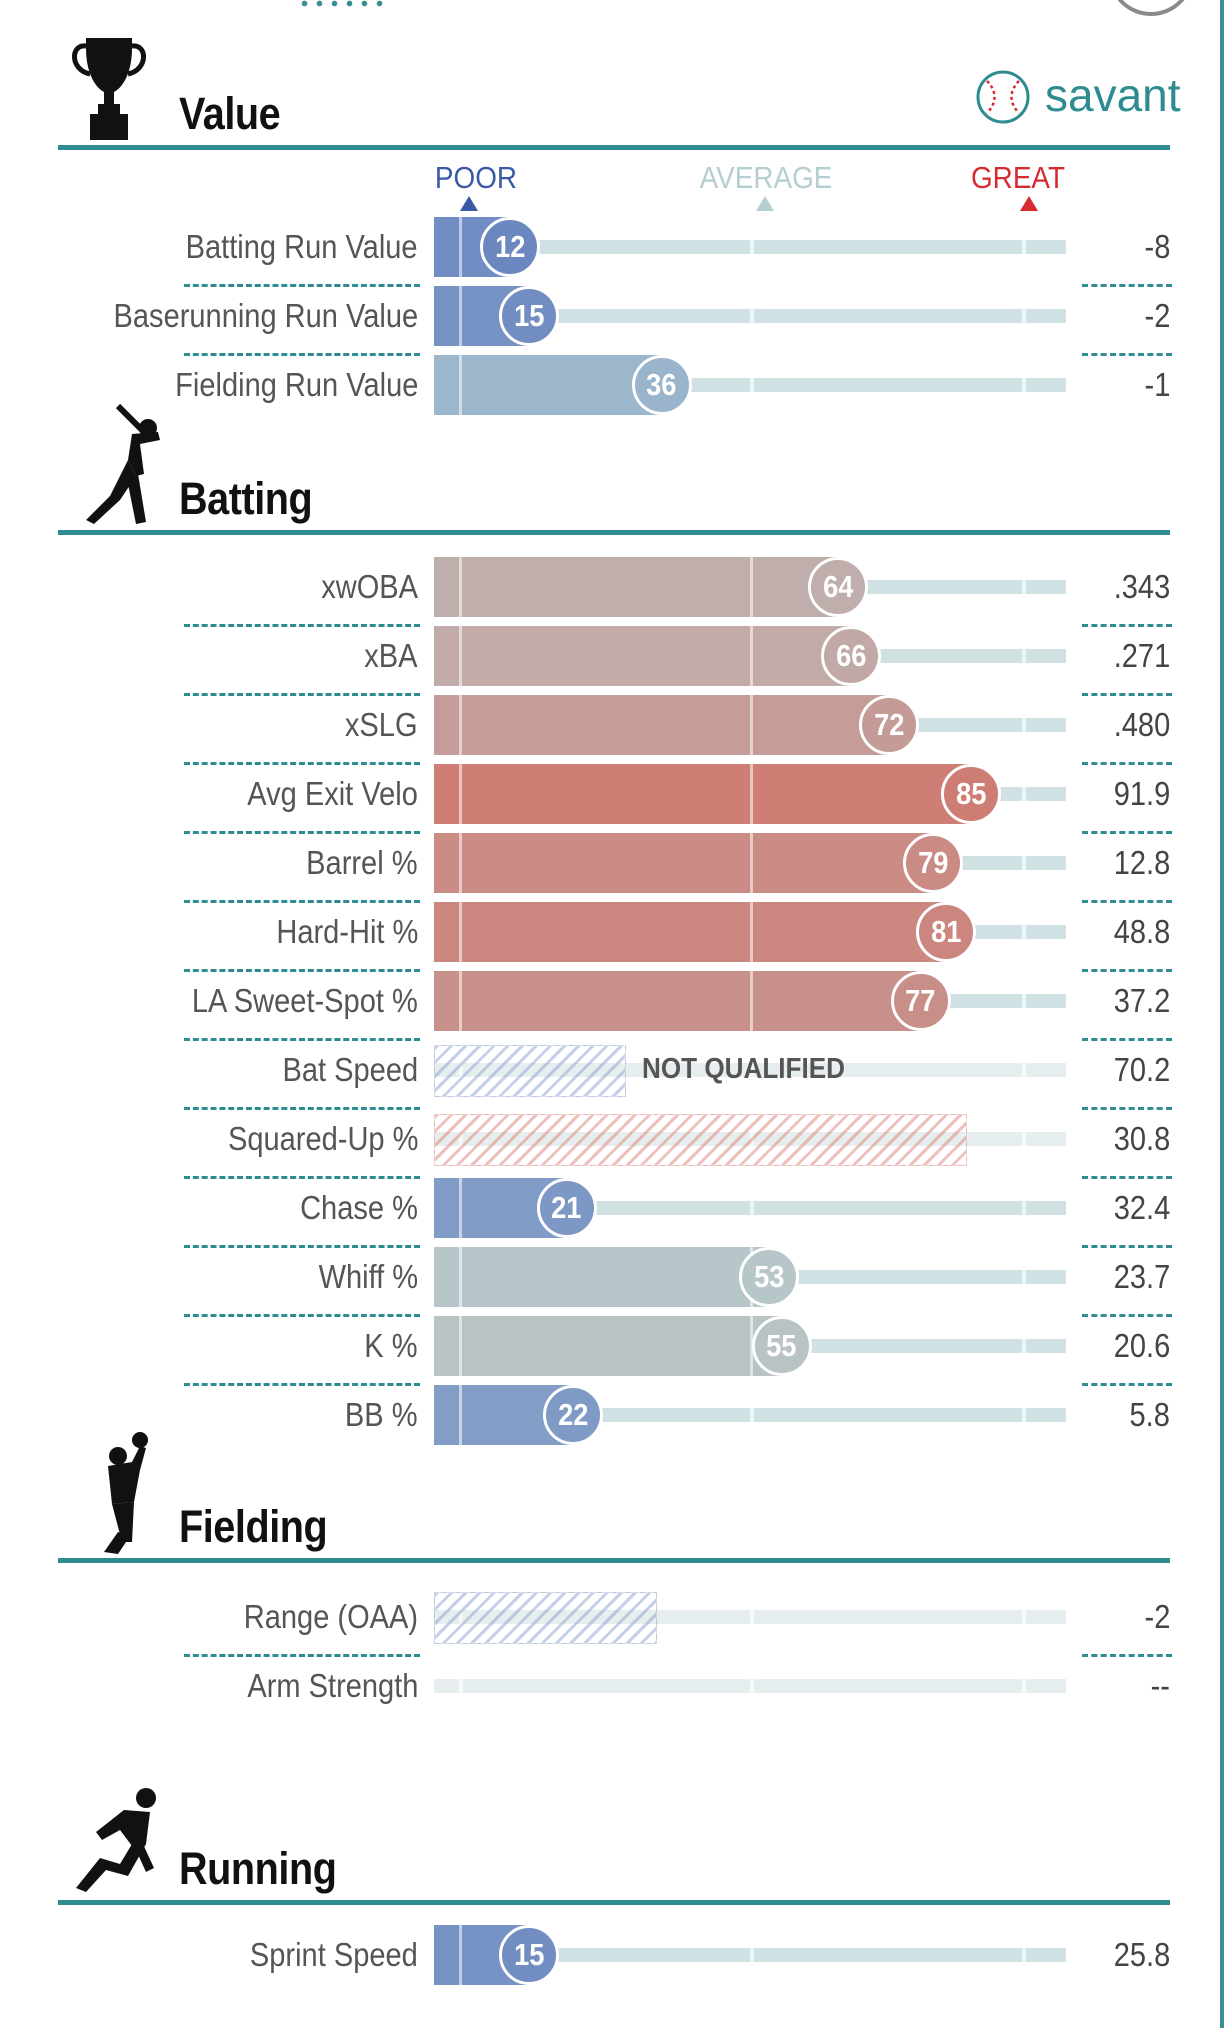  What do you see at coordinates (1141, 724) in the screenshot?
I see `metric-value: .480` at bounding box center [1141, 724].